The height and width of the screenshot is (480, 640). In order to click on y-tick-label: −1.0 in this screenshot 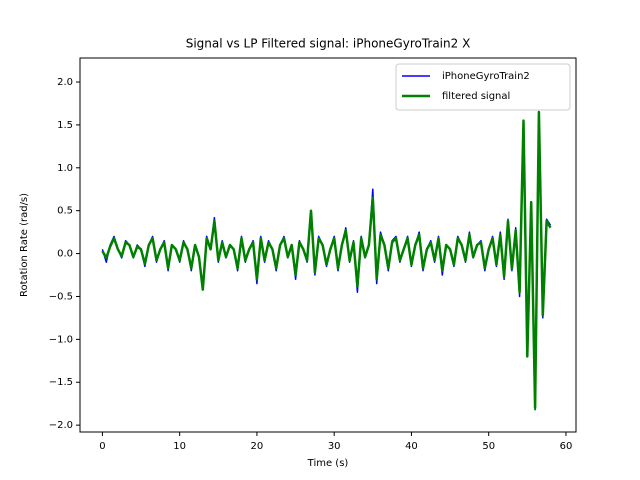, I will do `click(61, 339)`.